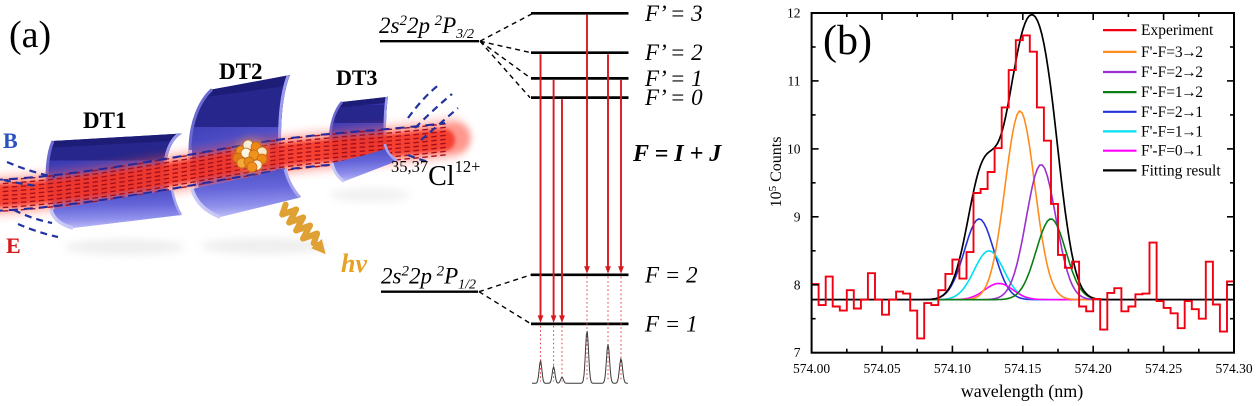  Describe the element at coordinates (354, 263) in the screenshot. I see `svg-text: hν` at that location.